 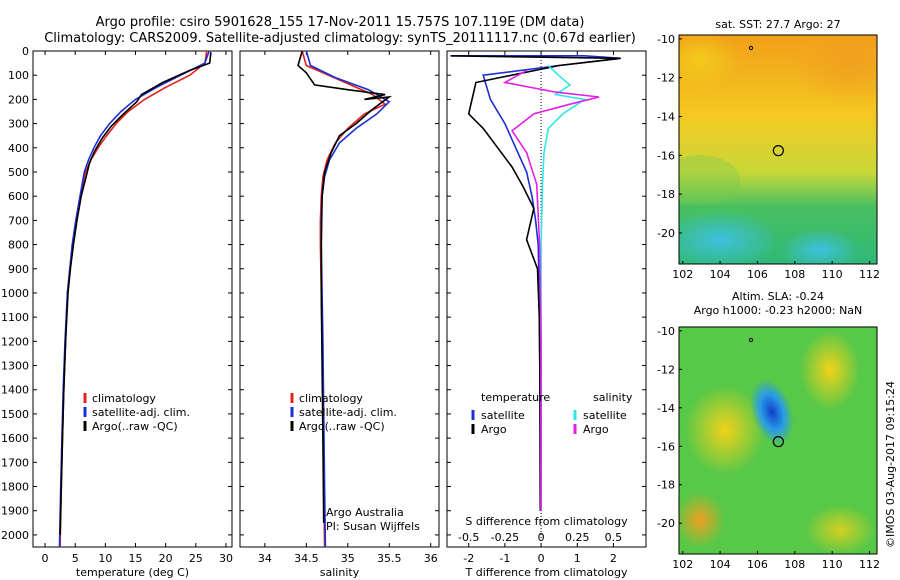 I want to click on y-tick-label: 700, so click(x=18, y=220).